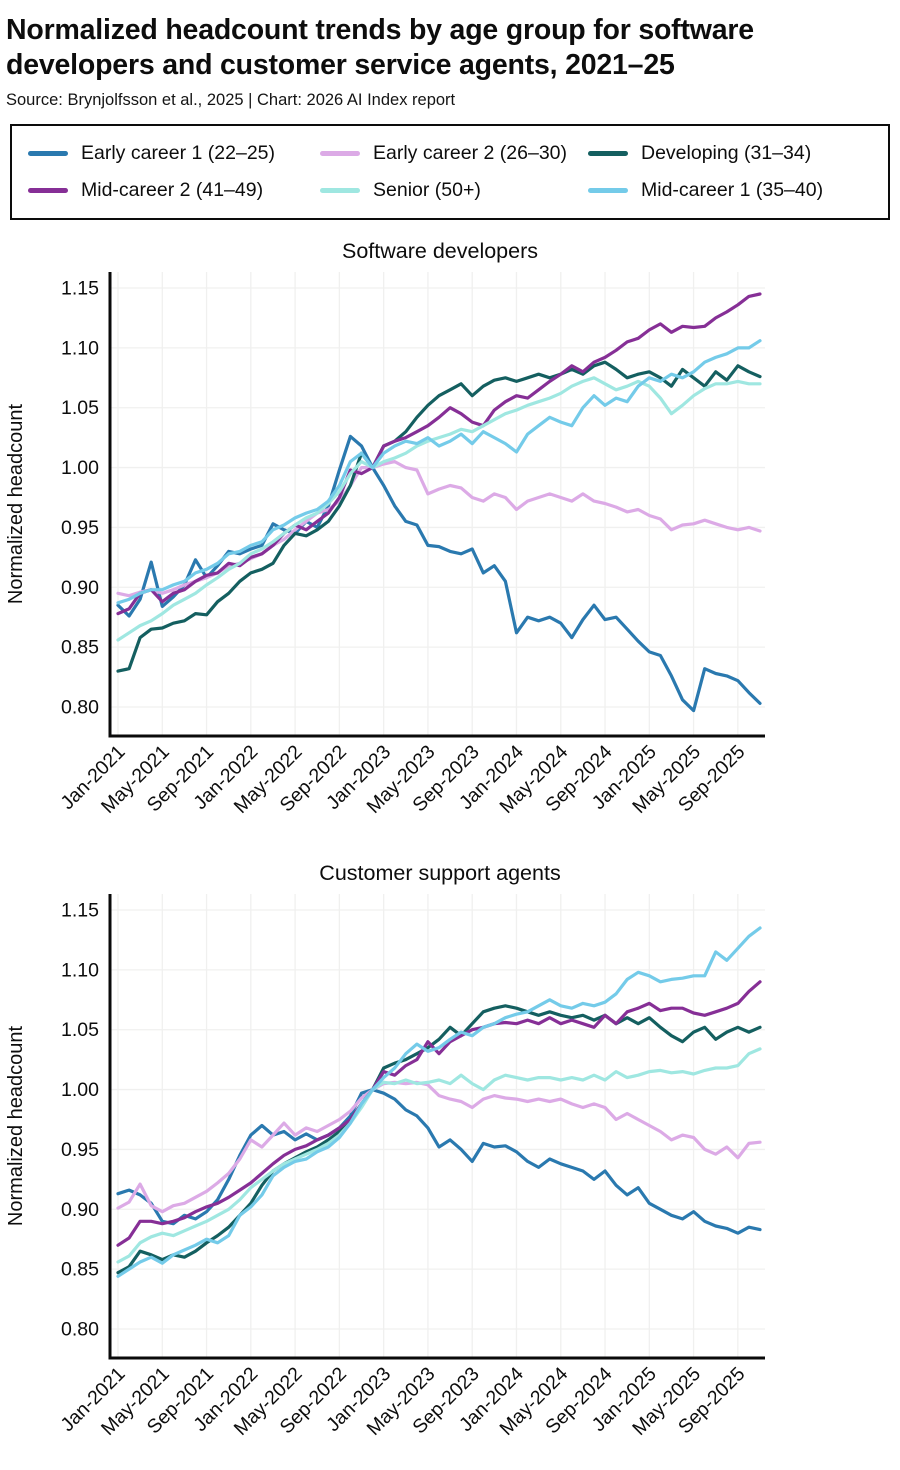 This screenshot has width=900, height=1470. What do you see at coordinates (726, 152) in the screenshot?
I see `legend-label: Developing (31–34)` at bounding box center [726, 152].